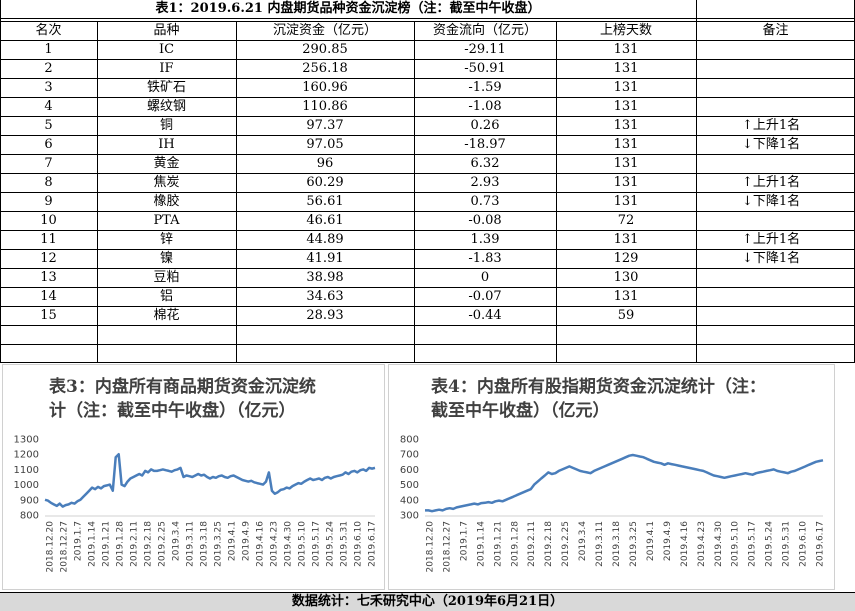 This screenshot has height=611, width=855. I want to click on y-tick-label: 900, so click(29, 500).